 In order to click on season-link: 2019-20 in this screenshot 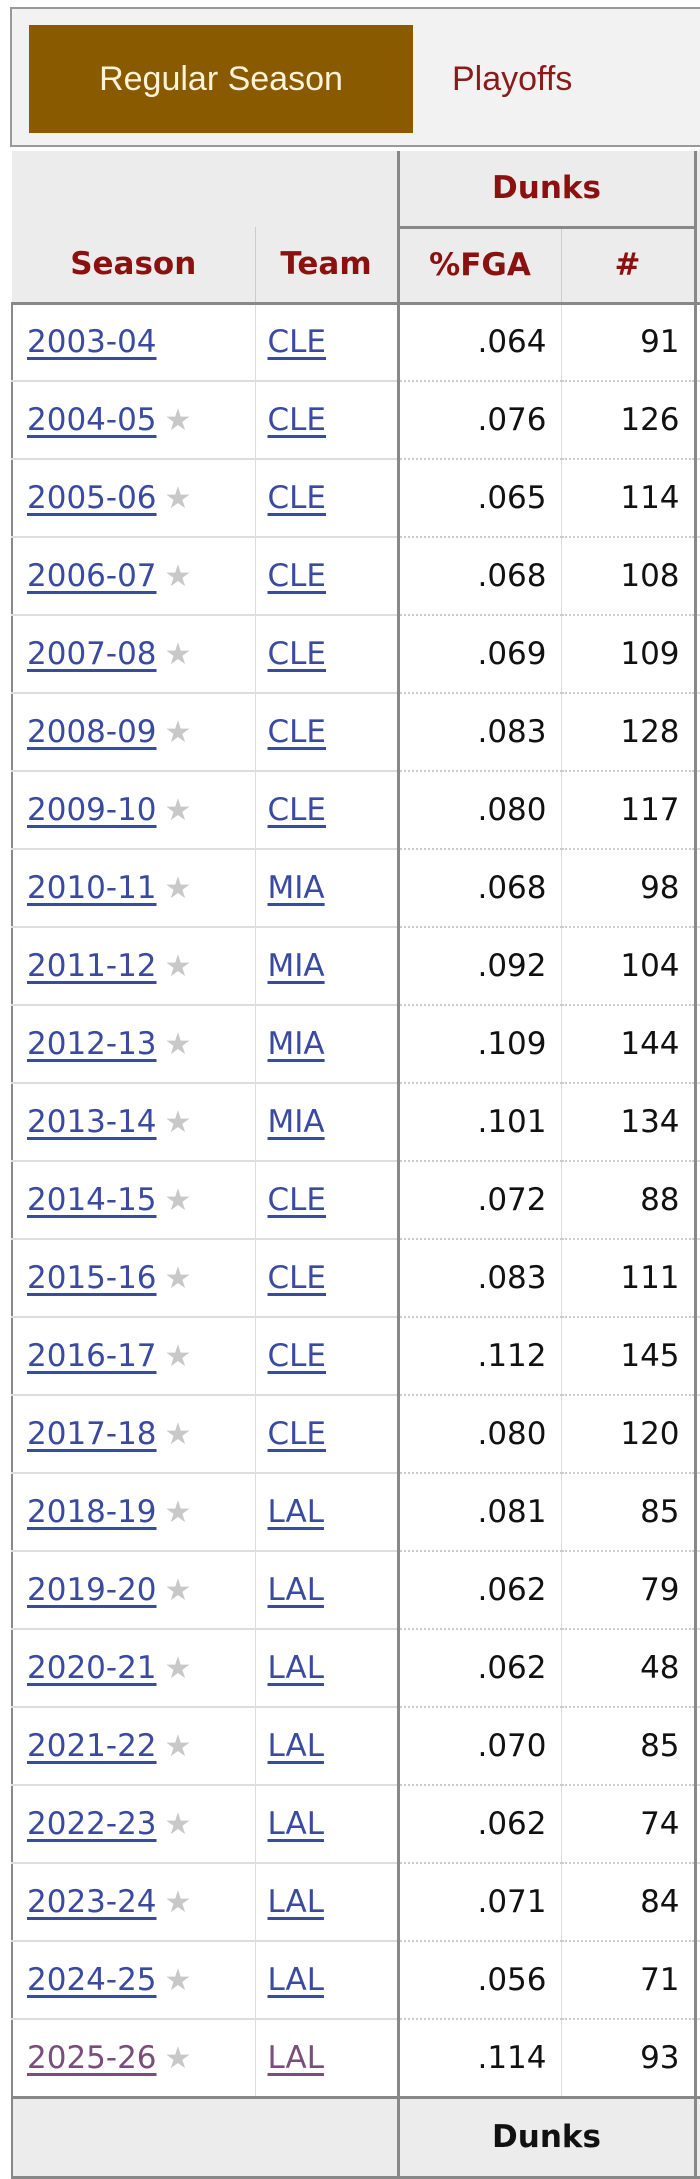, I will do `click(92, 1590)`.